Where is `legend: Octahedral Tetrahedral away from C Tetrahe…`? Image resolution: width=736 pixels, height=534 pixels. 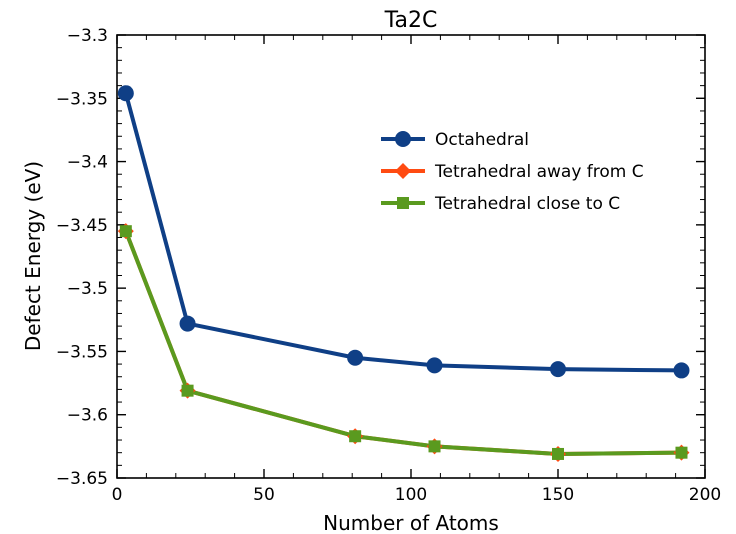 legend: Octahedral Tetrahedral away from C Tetrahe… is located at coordinates (512, 172).